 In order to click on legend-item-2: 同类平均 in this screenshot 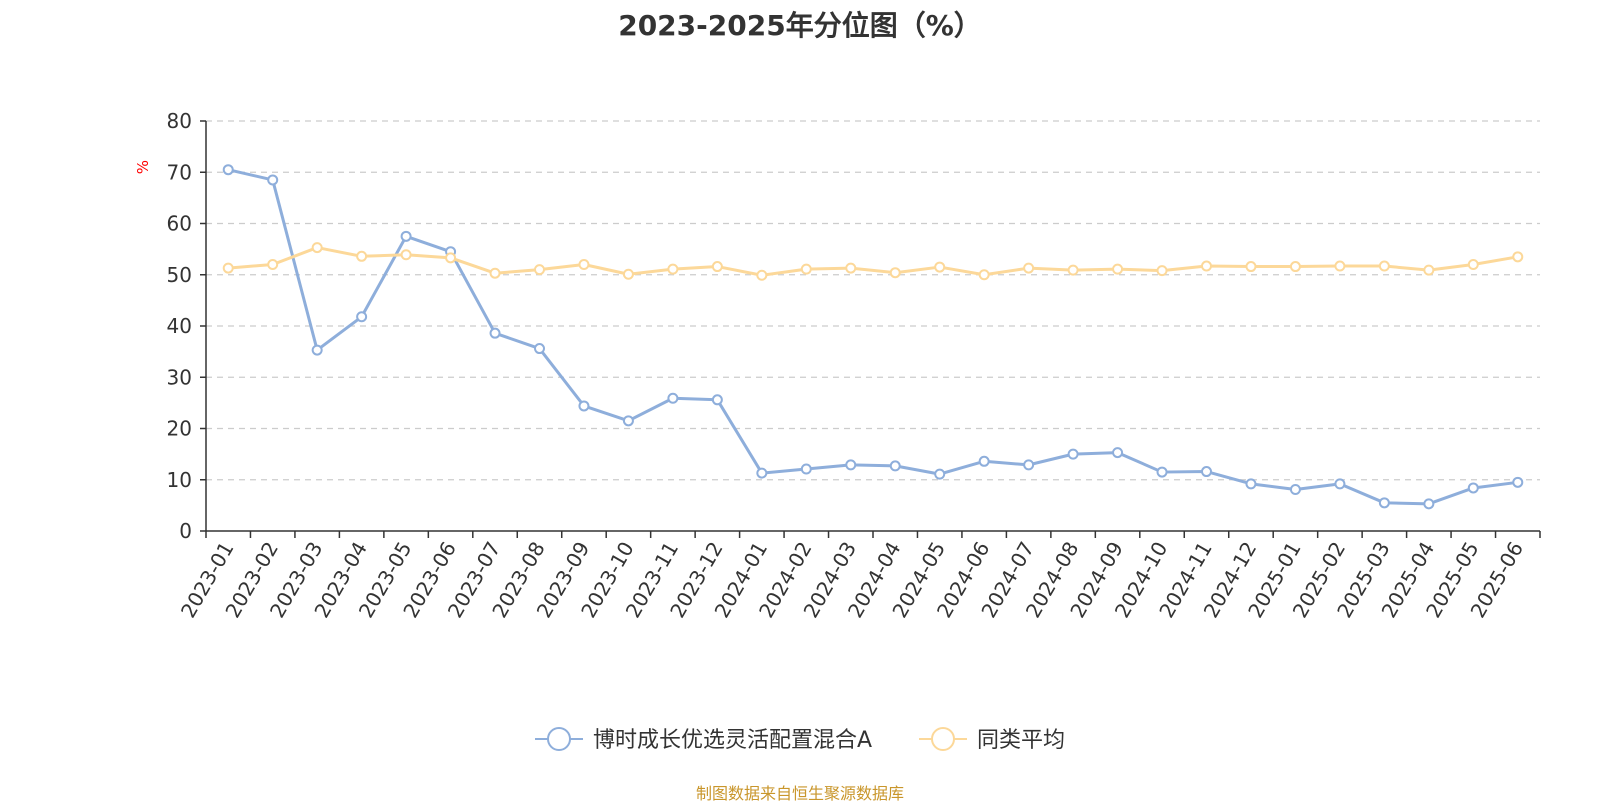, I will do `click(992, 740)`.